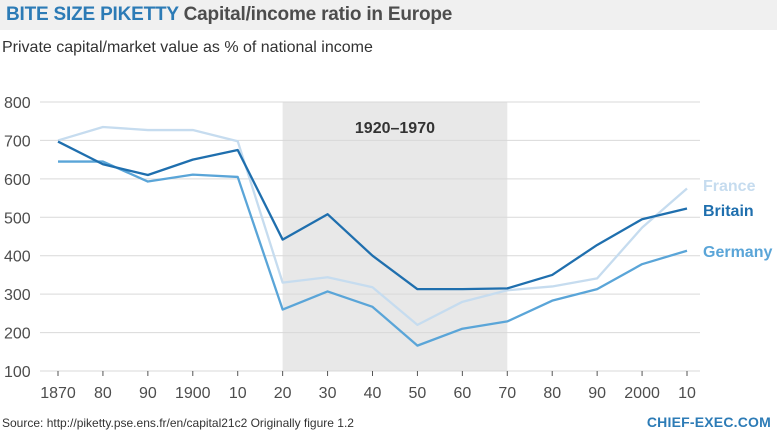 This screenshot has height=434, width=777. Describe the element at coordinates (283, 393) in the screenshot. I see `x-tick-label: 20` at that location.